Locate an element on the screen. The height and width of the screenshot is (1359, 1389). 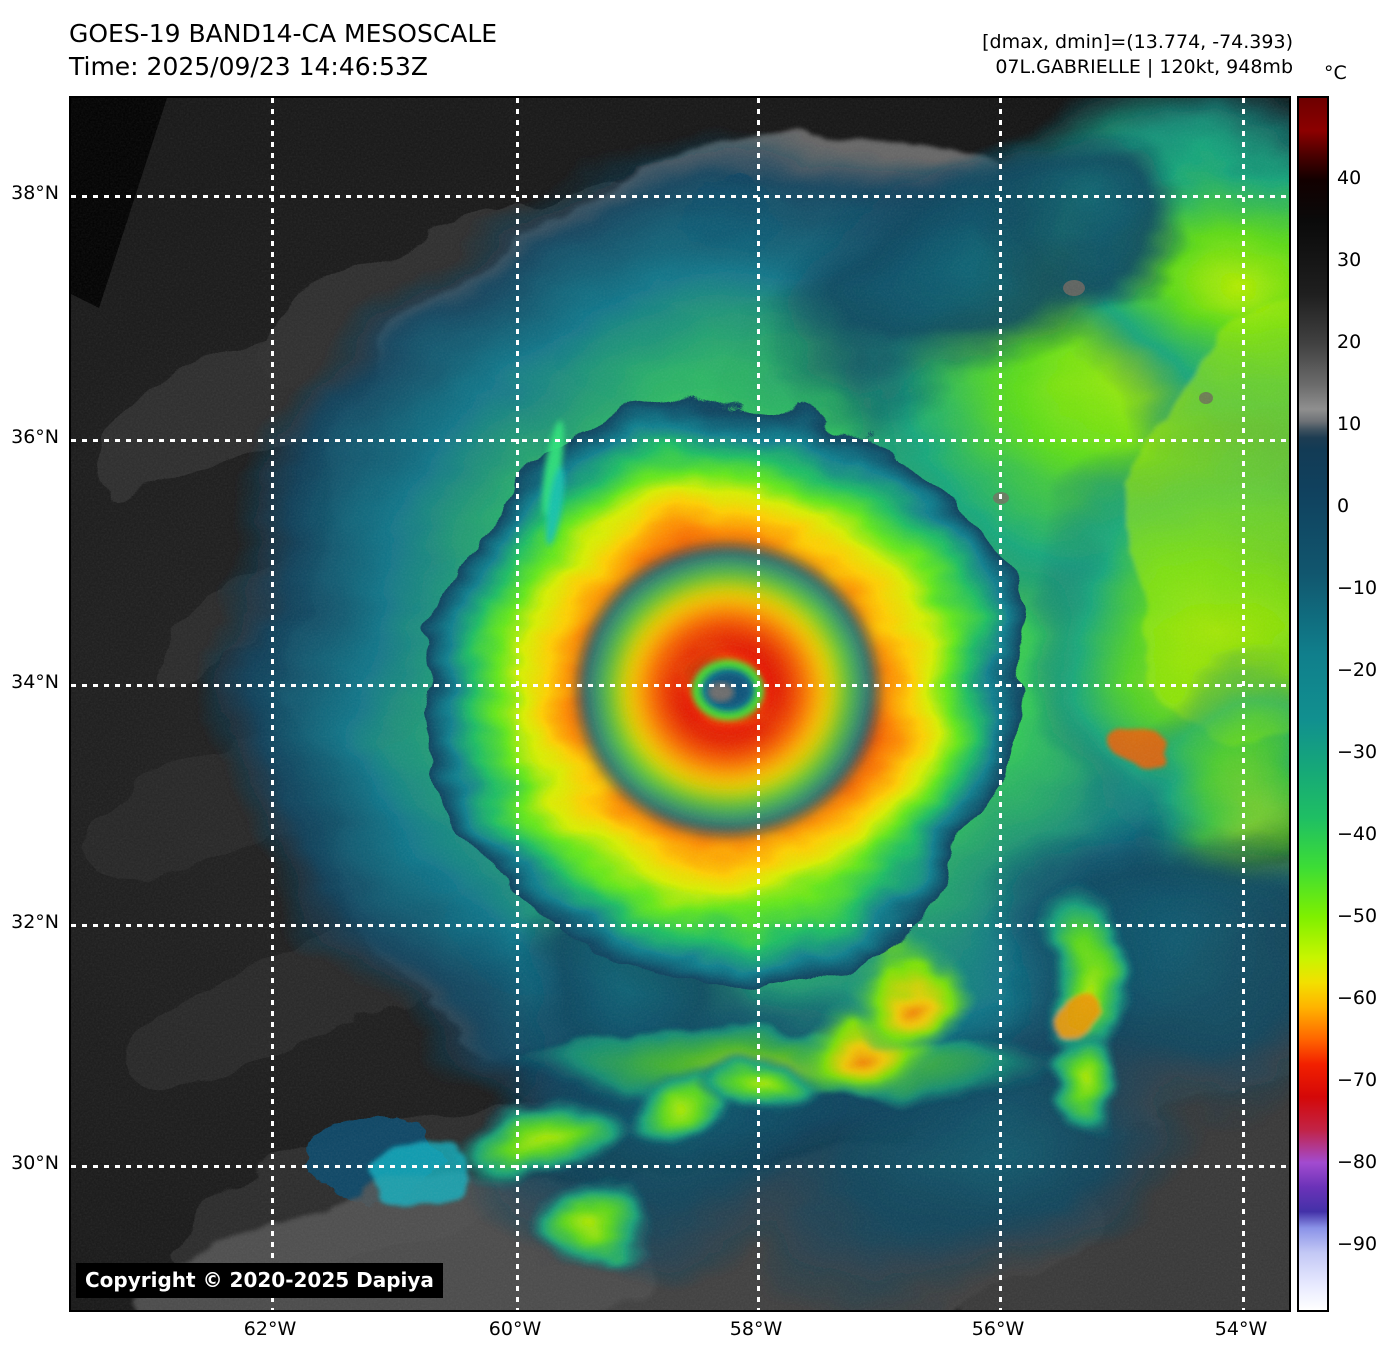
lon-tick-62w: 62°W is located at coordinates (270, 1329).